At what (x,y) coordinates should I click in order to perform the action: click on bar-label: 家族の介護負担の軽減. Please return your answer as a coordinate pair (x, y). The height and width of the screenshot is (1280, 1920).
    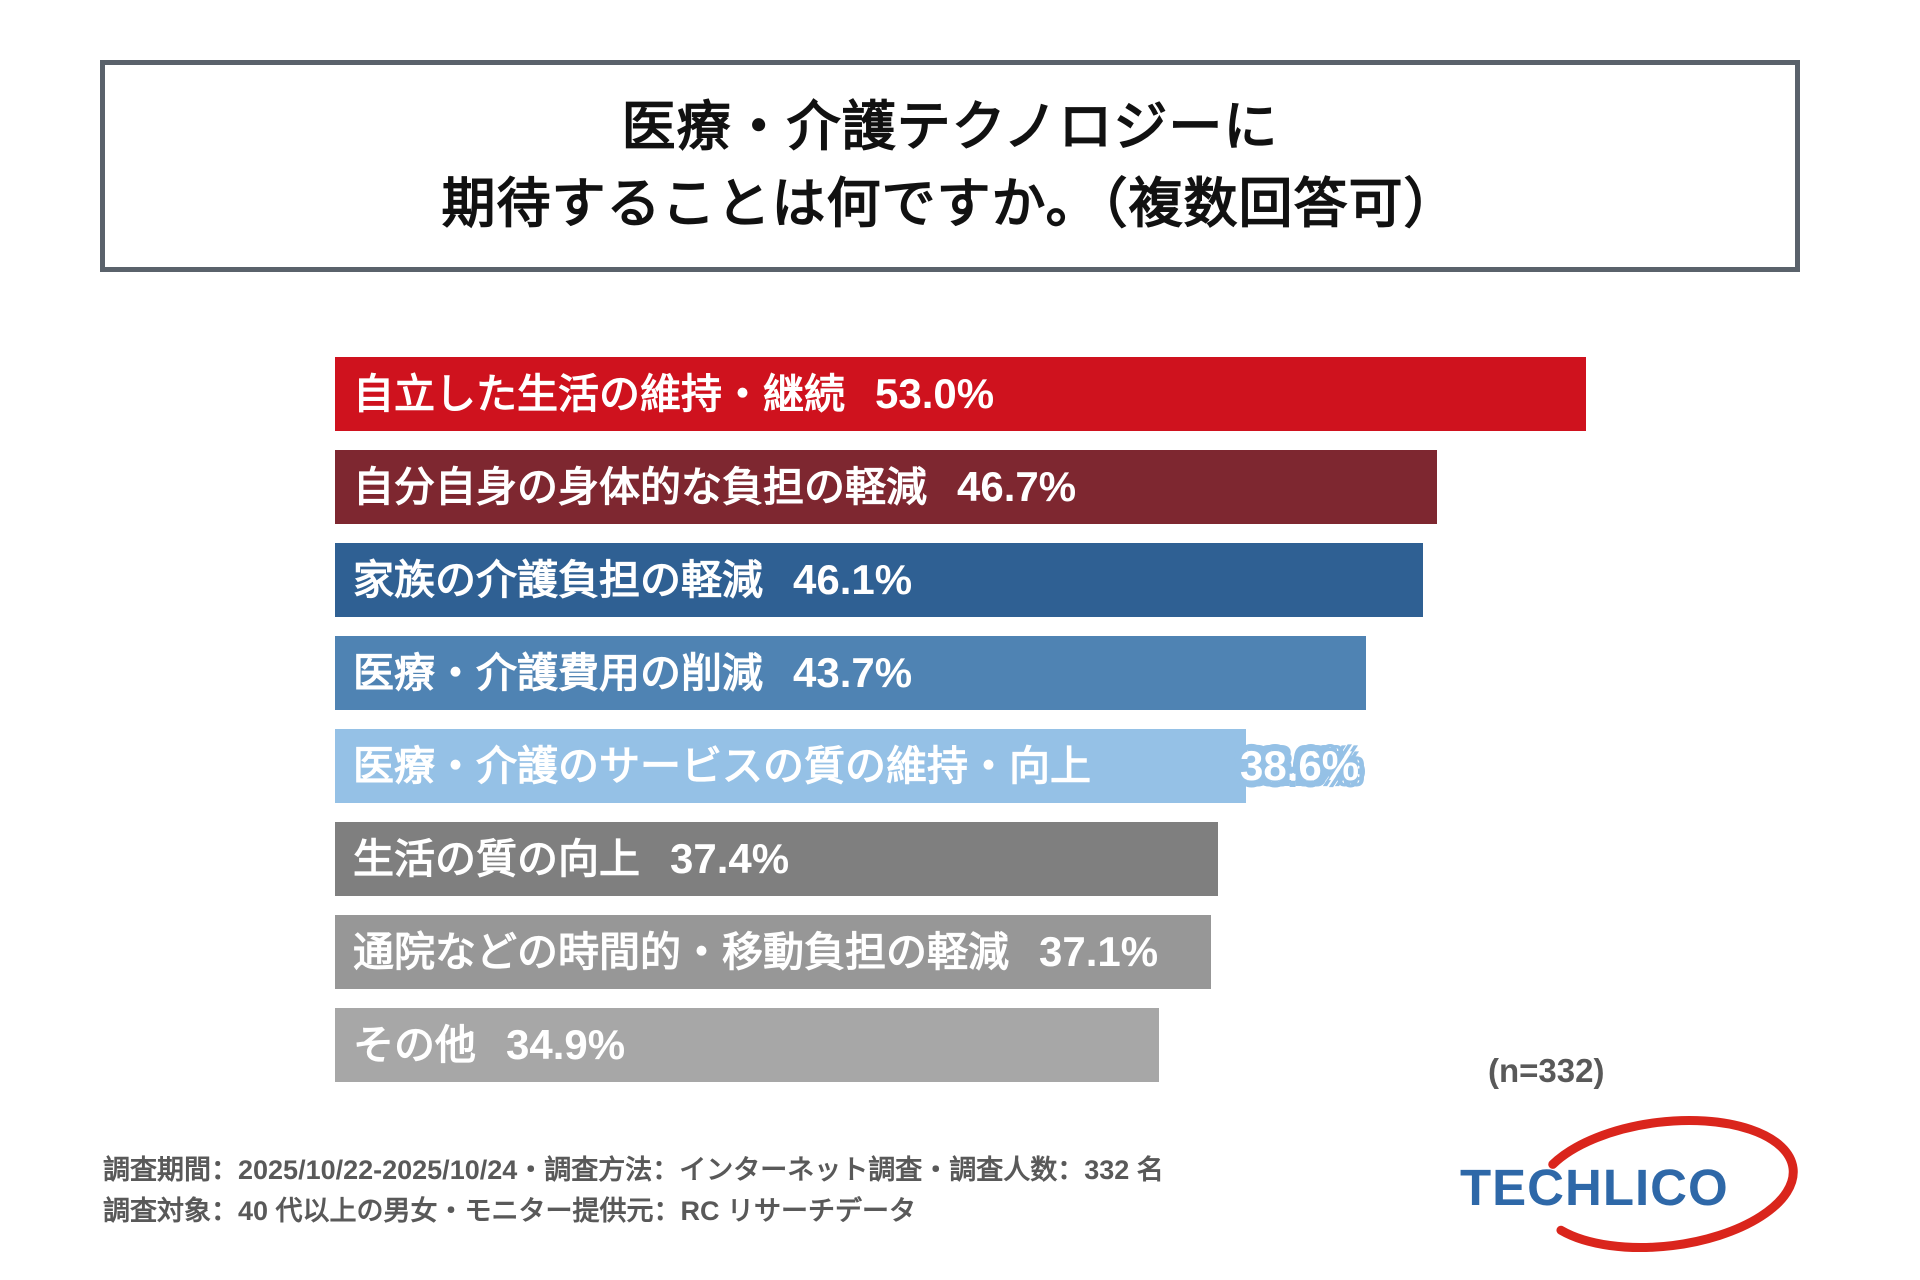
    Looking at the image, I should click on (558, 580).